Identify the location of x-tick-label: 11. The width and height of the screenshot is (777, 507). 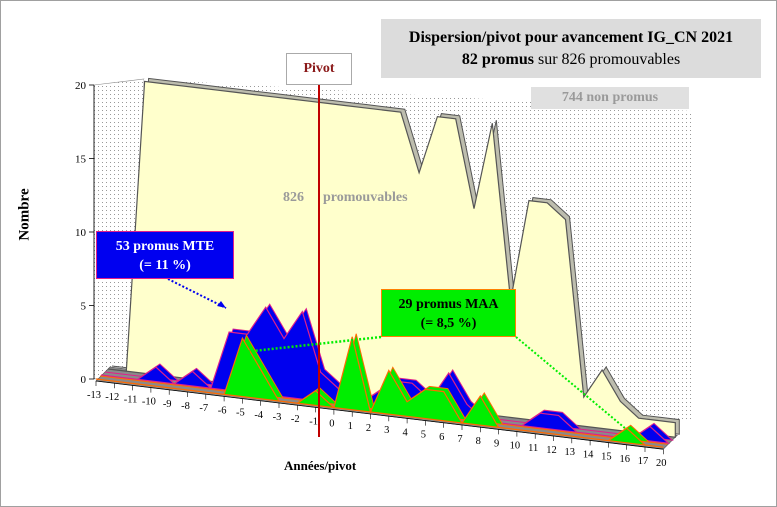
(533, 448).